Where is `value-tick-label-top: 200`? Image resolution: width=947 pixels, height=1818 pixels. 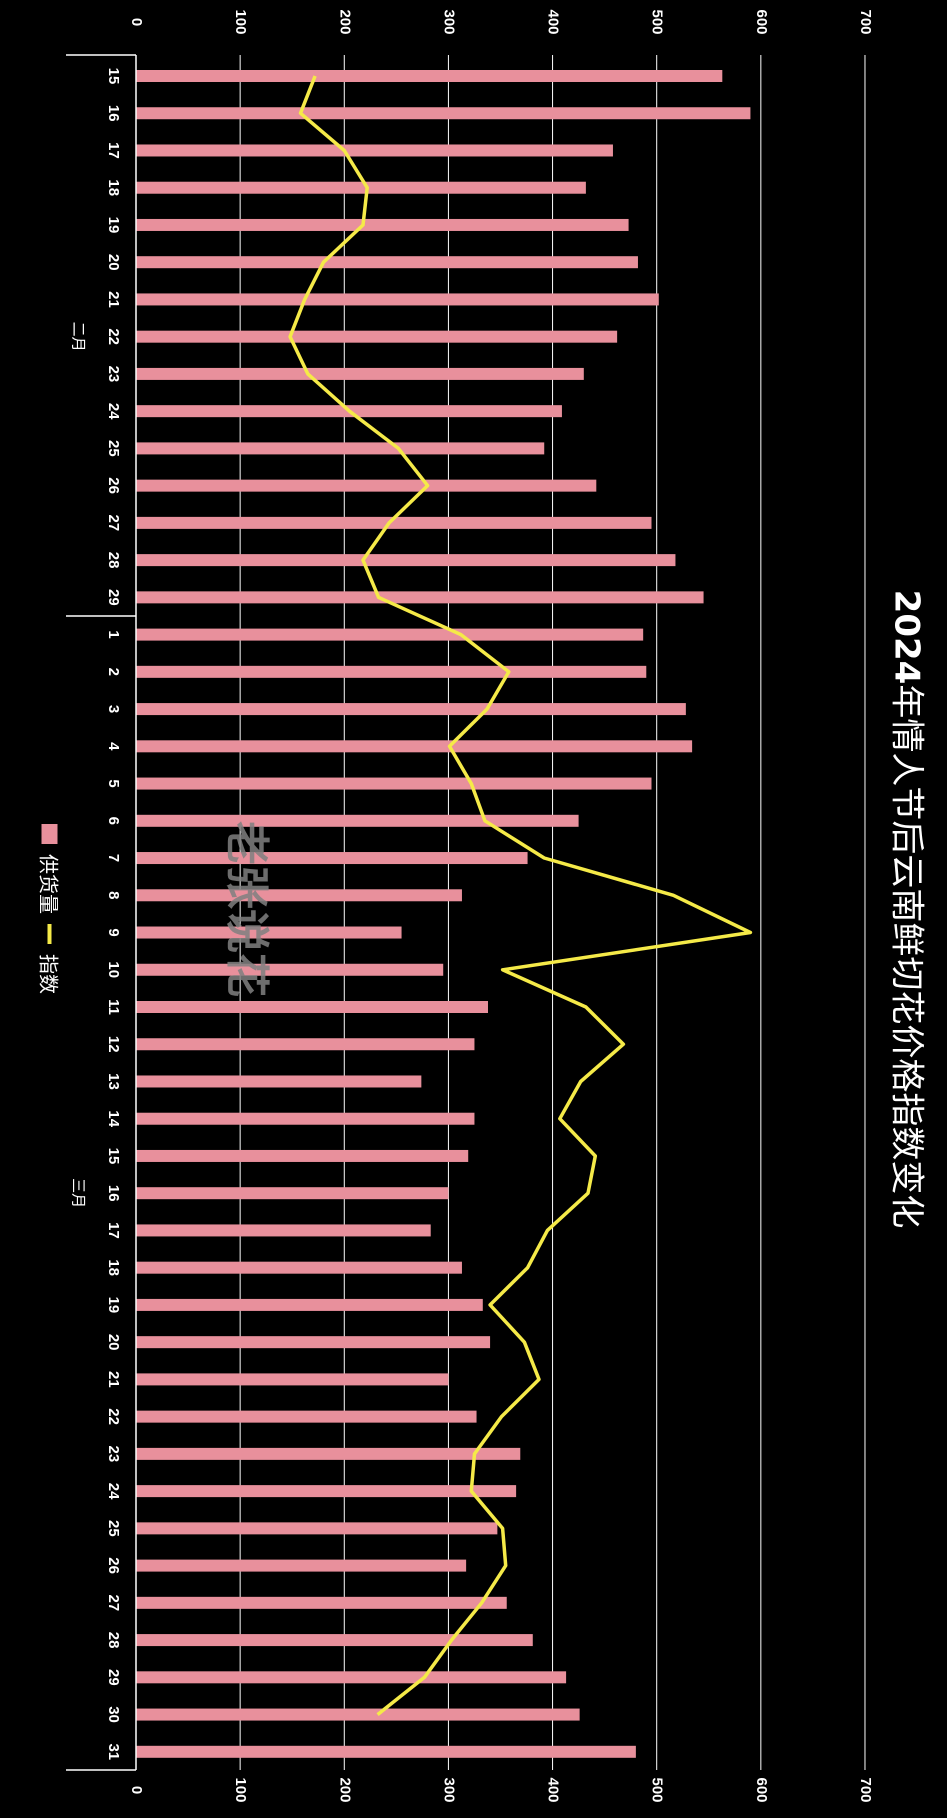 value-tick-label-top: 200 is located at coordinates (344, 21).